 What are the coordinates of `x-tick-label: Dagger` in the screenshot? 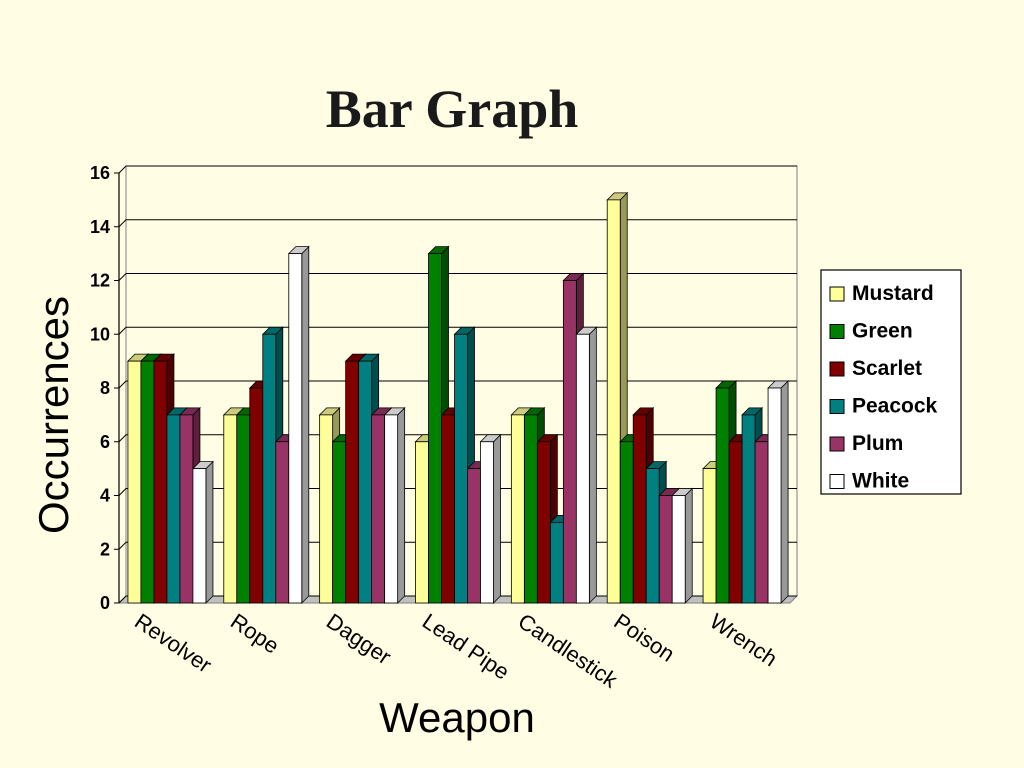 It's located at (359, 638).